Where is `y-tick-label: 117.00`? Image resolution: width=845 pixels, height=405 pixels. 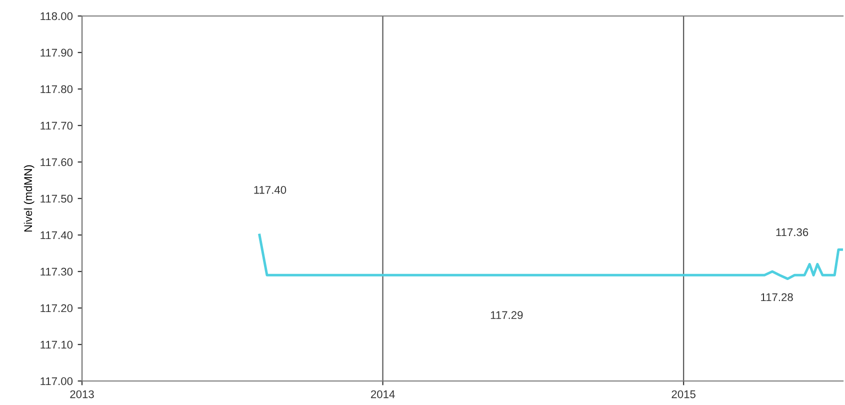 y-tick-label: 117.00 is located at coordinates (56, 381).